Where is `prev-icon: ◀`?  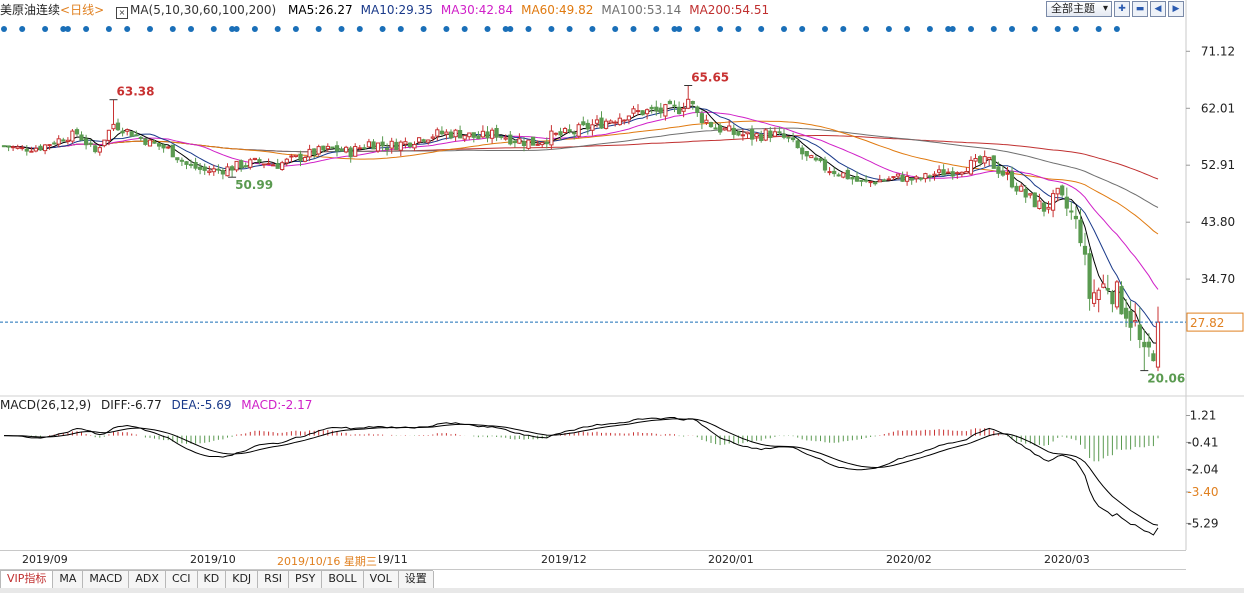
prev-icon: ◀ is located at coordinates (1158, 9).